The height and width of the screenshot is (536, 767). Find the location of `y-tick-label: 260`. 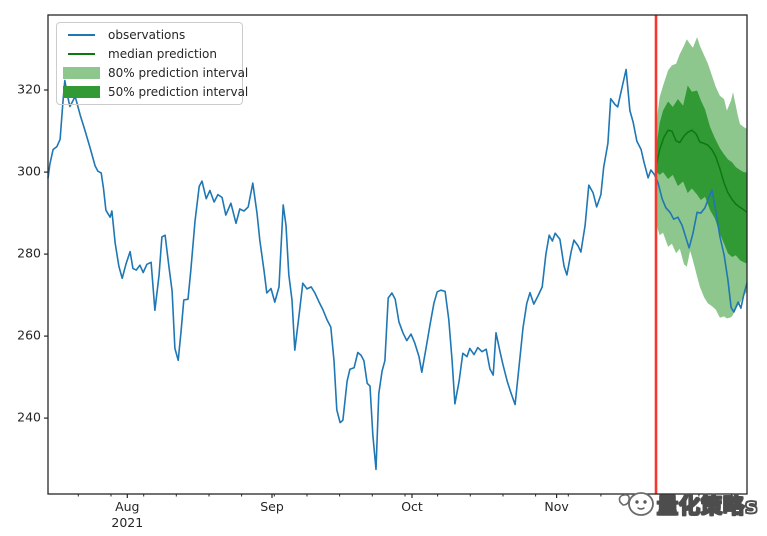

y-tick-label: 260 is located at coordinates (29, 335).